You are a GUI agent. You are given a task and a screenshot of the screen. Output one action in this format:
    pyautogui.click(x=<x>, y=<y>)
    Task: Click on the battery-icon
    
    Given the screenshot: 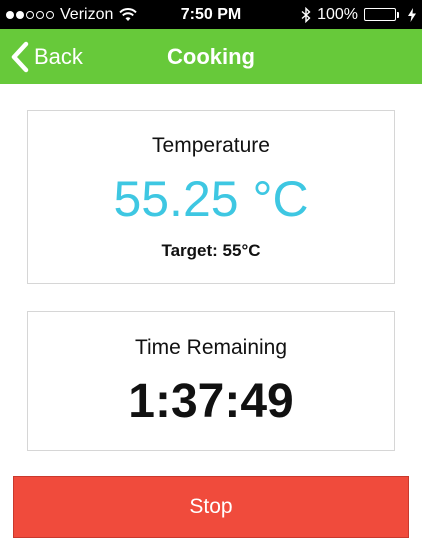 What is the action you would take?
    pyautogui.click(x=381, y=14)
    